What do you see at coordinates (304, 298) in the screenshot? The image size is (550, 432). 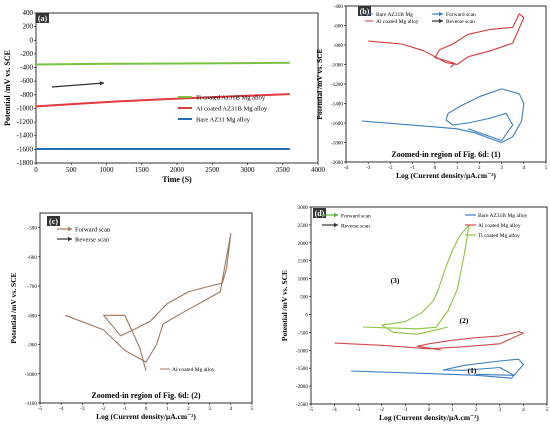 I see `y-tick-label: 500` at bounding box center [304, 298].